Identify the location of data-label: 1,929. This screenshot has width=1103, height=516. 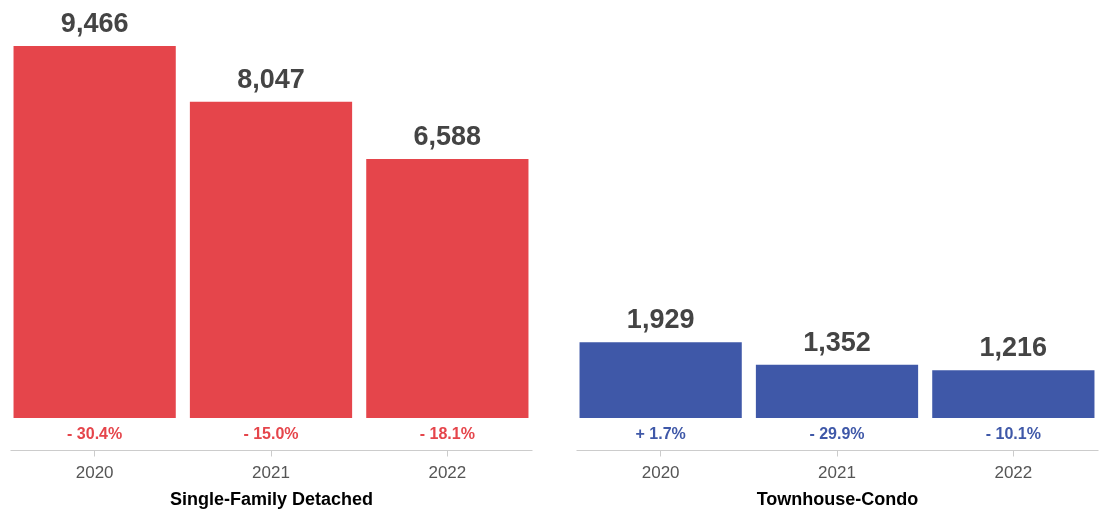
(660, 319).